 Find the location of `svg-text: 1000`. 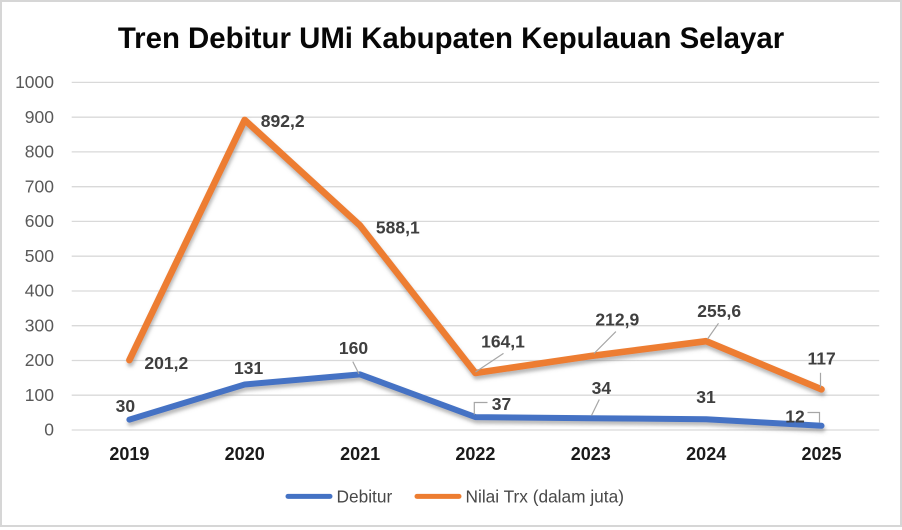

svg-text: 1000 is located at coordinates (34, 82).